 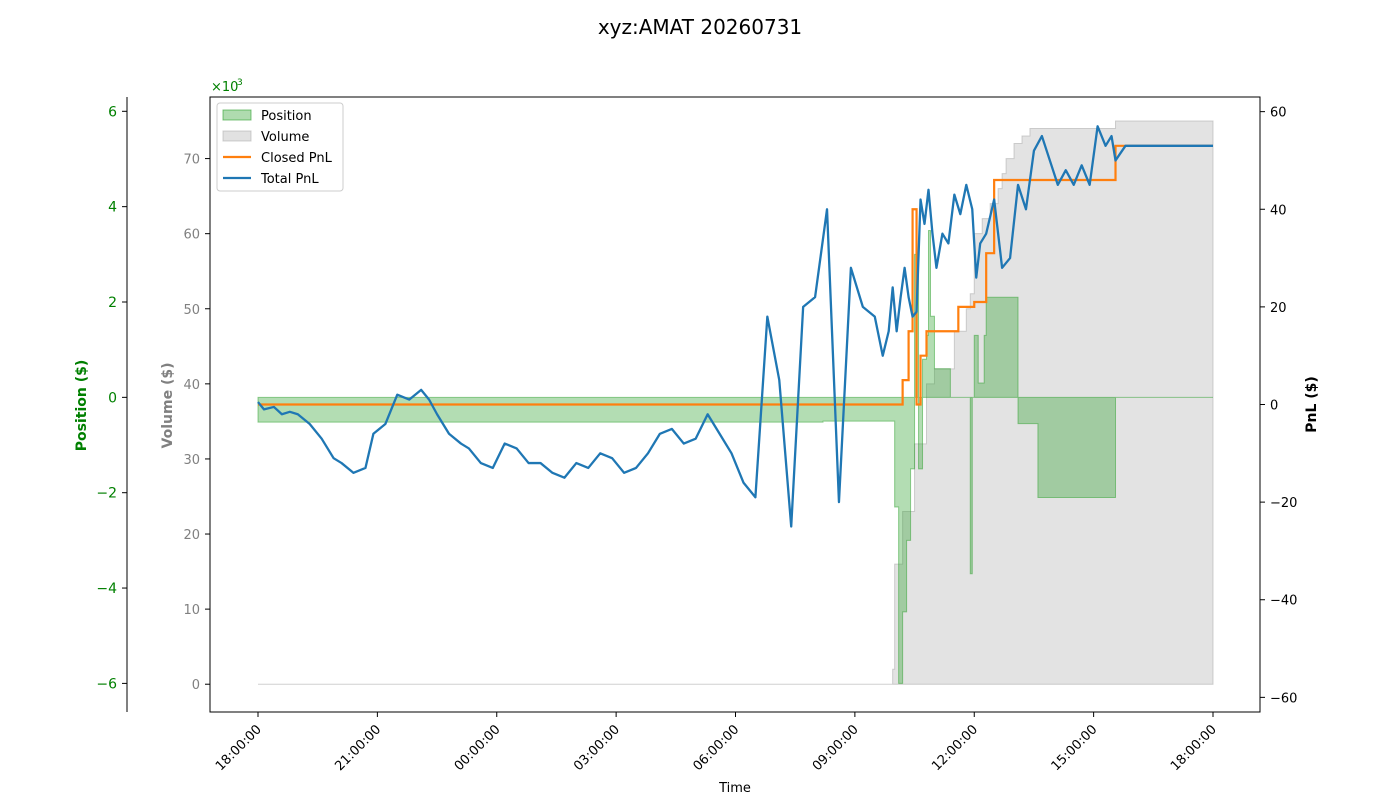 What do you see at coordinates (1312, 404) in the screenshot?
I see `pnl-axis-label: PnL ($)` at bounding box center [1312, 404].